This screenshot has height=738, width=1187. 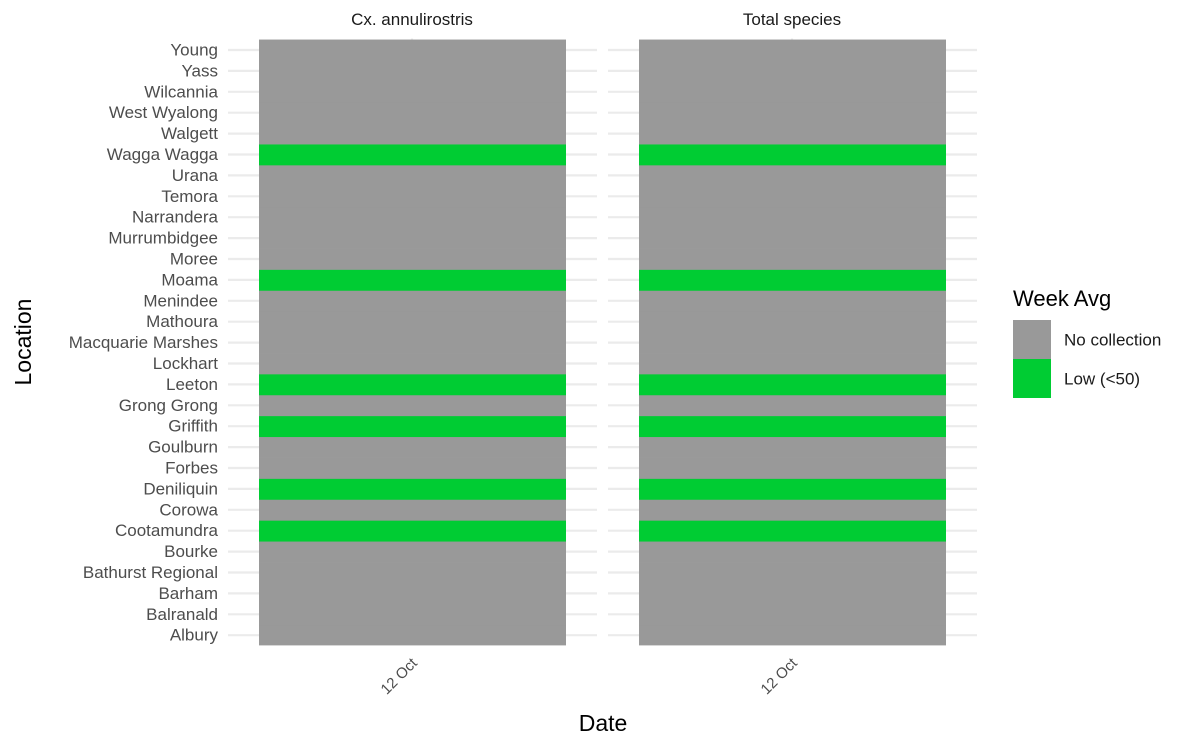 I want to click on y-tick-label: Deniliquin, so click(x=180, y=488).